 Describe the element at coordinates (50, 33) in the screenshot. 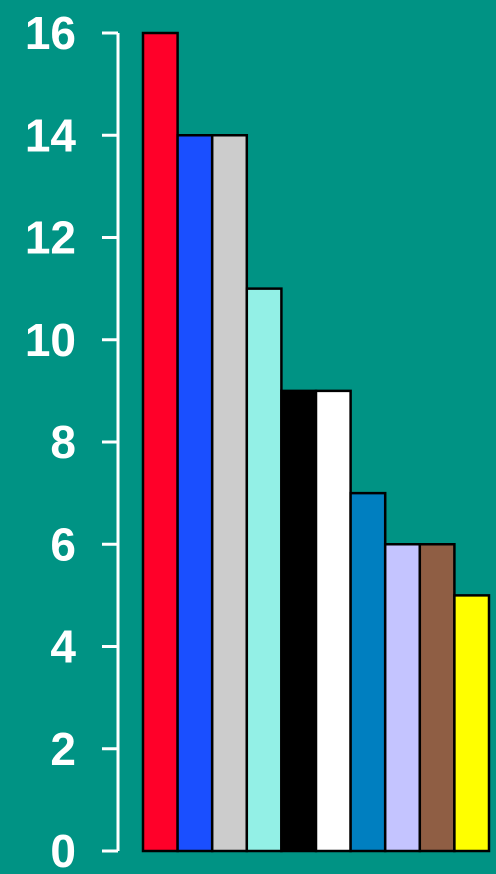

I see `y-tick-label: 16` at that location.